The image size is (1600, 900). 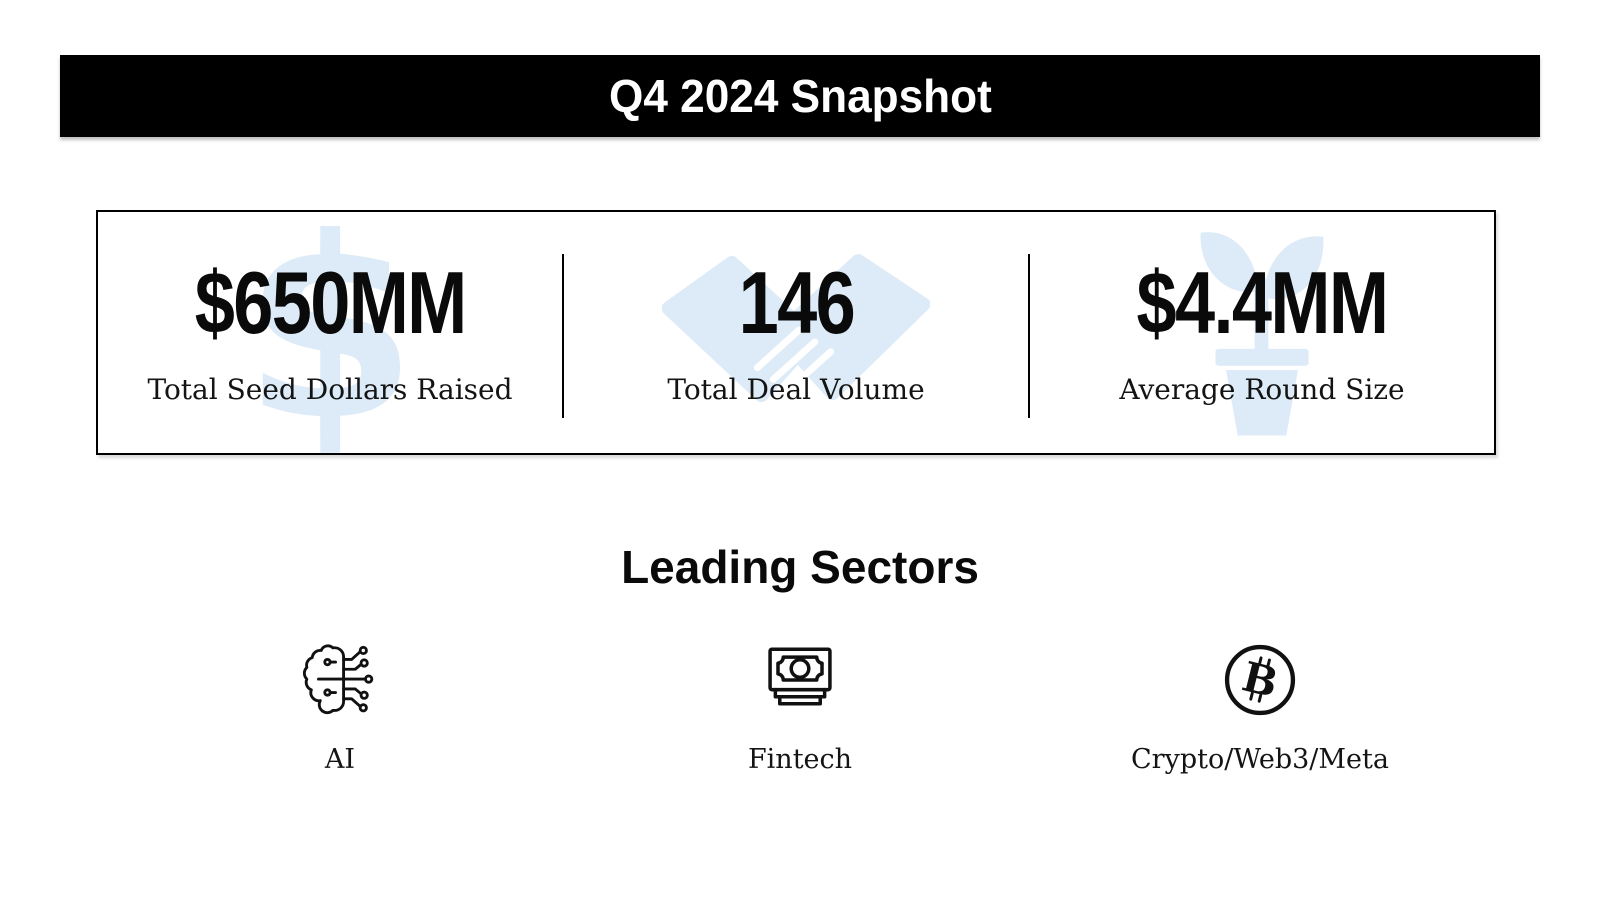 What do you see at coordinates (800, 759) in the screenshot?
I see `sector-label: Fintech` at bounding box center [800, 759].